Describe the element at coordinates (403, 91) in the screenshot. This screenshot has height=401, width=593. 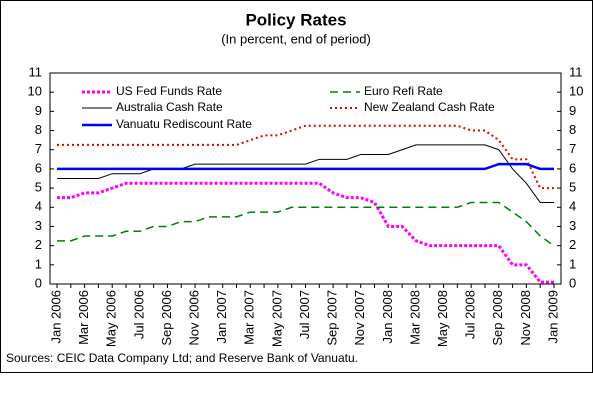
I see `legend-label: Euro Refi Rate` at that location.